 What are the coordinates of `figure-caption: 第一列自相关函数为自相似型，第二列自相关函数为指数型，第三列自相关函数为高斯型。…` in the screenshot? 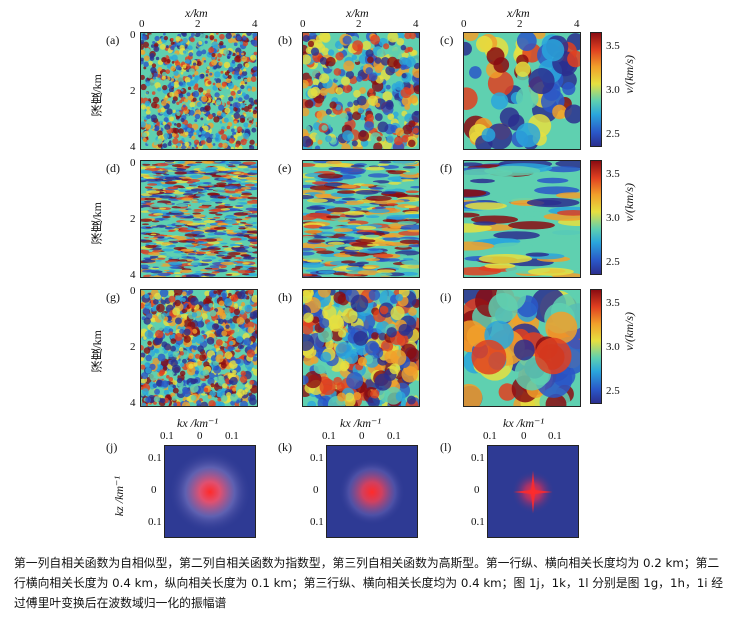 It's located at (369, 583).